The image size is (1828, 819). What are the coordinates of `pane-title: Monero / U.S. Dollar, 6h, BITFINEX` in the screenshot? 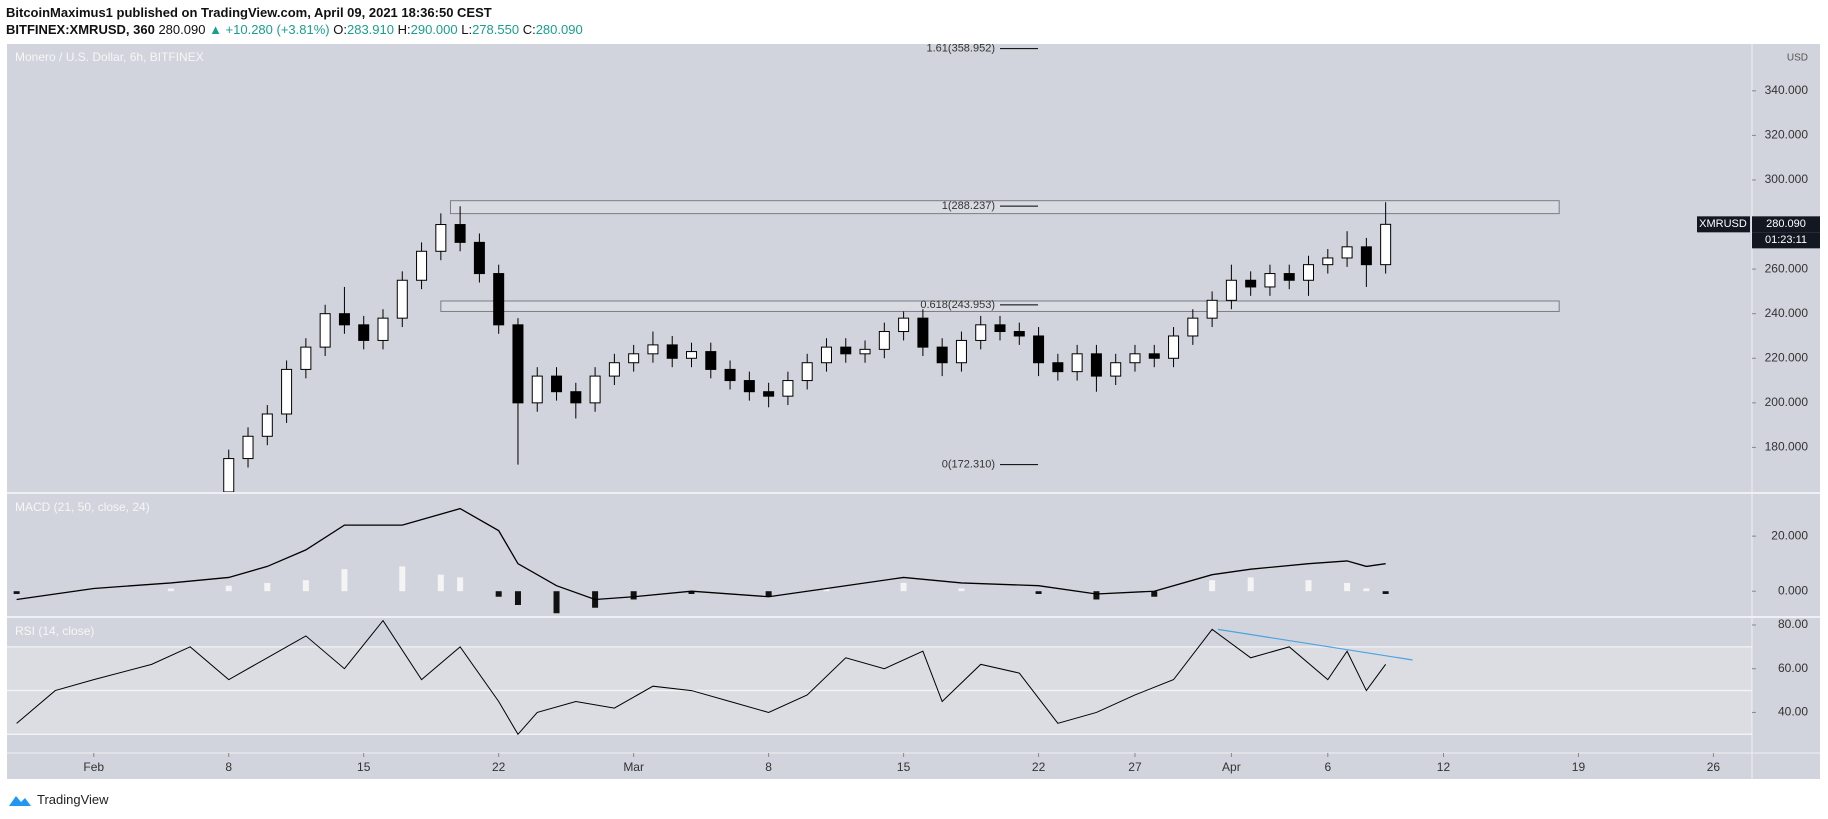 It's located at (109, 57).